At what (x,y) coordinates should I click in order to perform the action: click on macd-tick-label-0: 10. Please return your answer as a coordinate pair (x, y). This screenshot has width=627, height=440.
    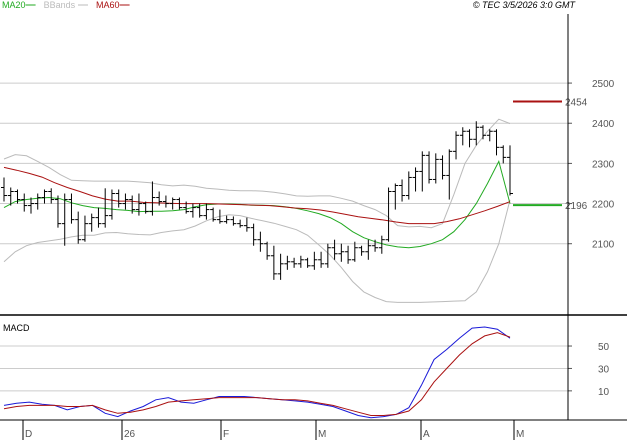
    Looking at the image, I should click on (604, 392).